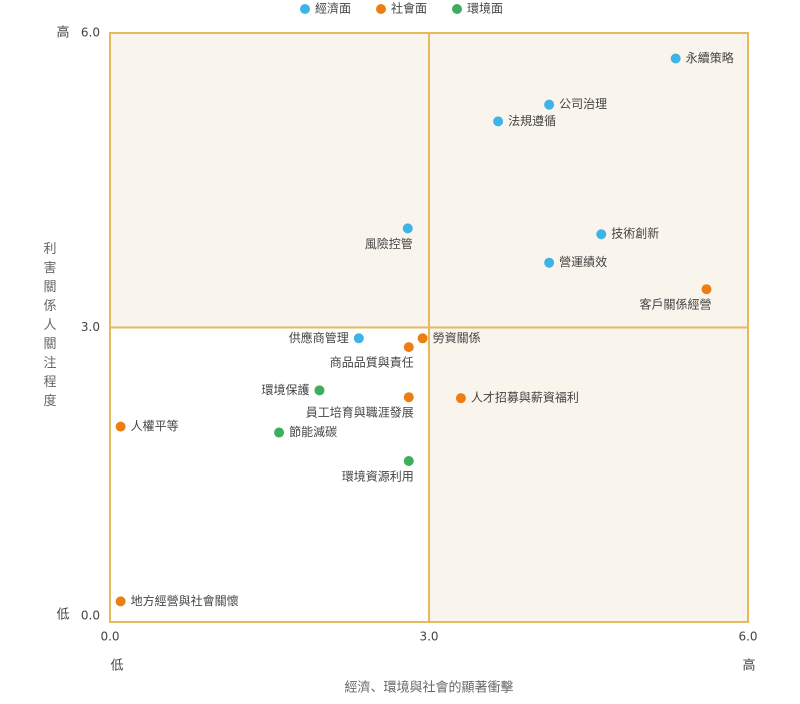 The height and width of the screenshot is (704, 800). Describe the element at coordinates (155, 426) in the screenshot. I see `point-label: 人權平等` at that location.